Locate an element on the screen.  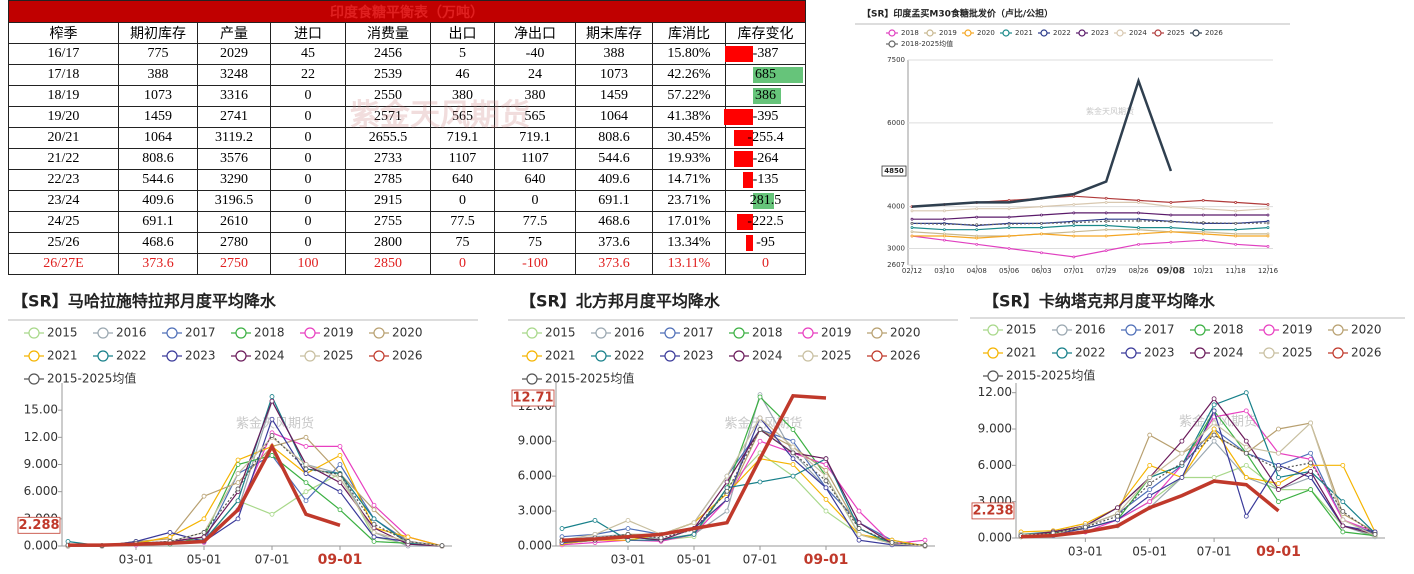
table-cell: 13.11% is located at coordinates (689, 264).